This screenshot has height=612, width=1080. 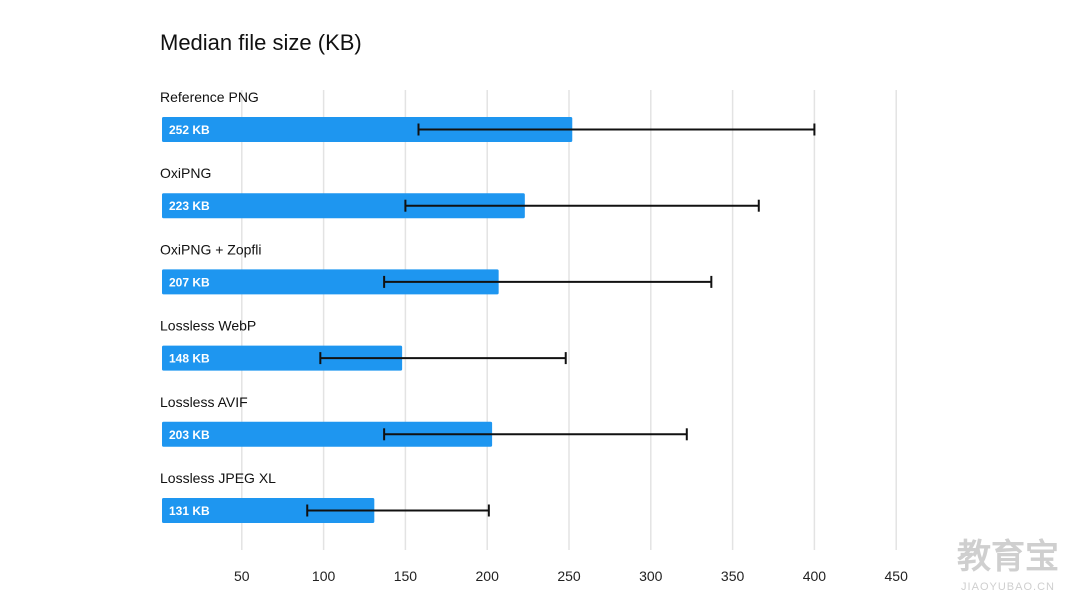 I want to click on watermark-text: 教育宝, so click(x=1008, y=557).